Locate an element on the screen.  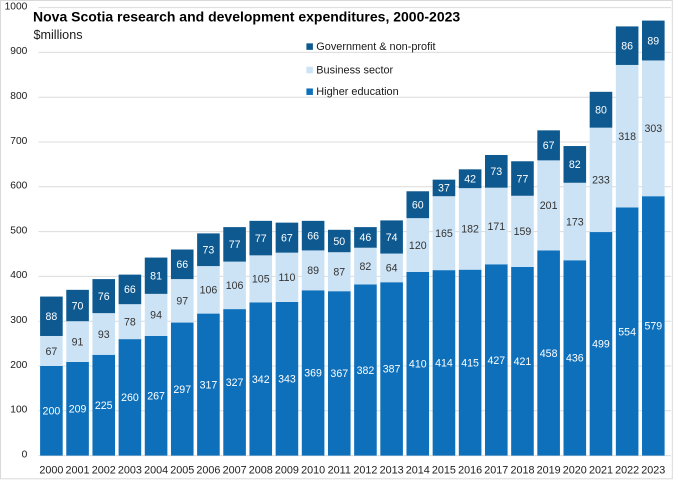
svg-text: 579 is located at coordinates (653, 327).